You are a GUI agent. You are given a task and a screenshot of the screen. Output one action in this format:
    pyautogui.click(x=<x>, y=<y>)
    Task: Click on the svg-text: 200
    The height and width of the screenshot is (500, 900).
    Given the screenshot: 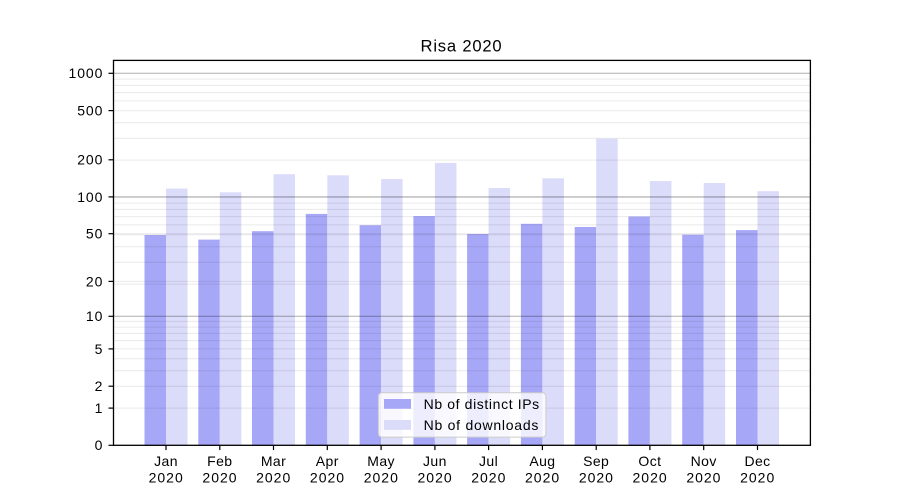 What is the action you would take?
    pyautogui.click(x=90, y=160)
    